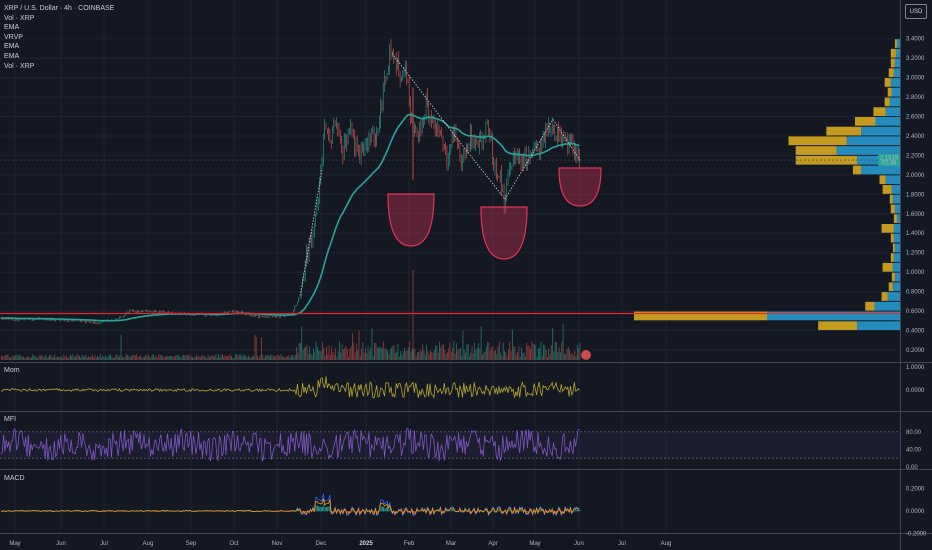 Image resolution: width=932 pixels, height=550 pixels. I want to click on macd-pane-label: MACD, so click(14, 478).